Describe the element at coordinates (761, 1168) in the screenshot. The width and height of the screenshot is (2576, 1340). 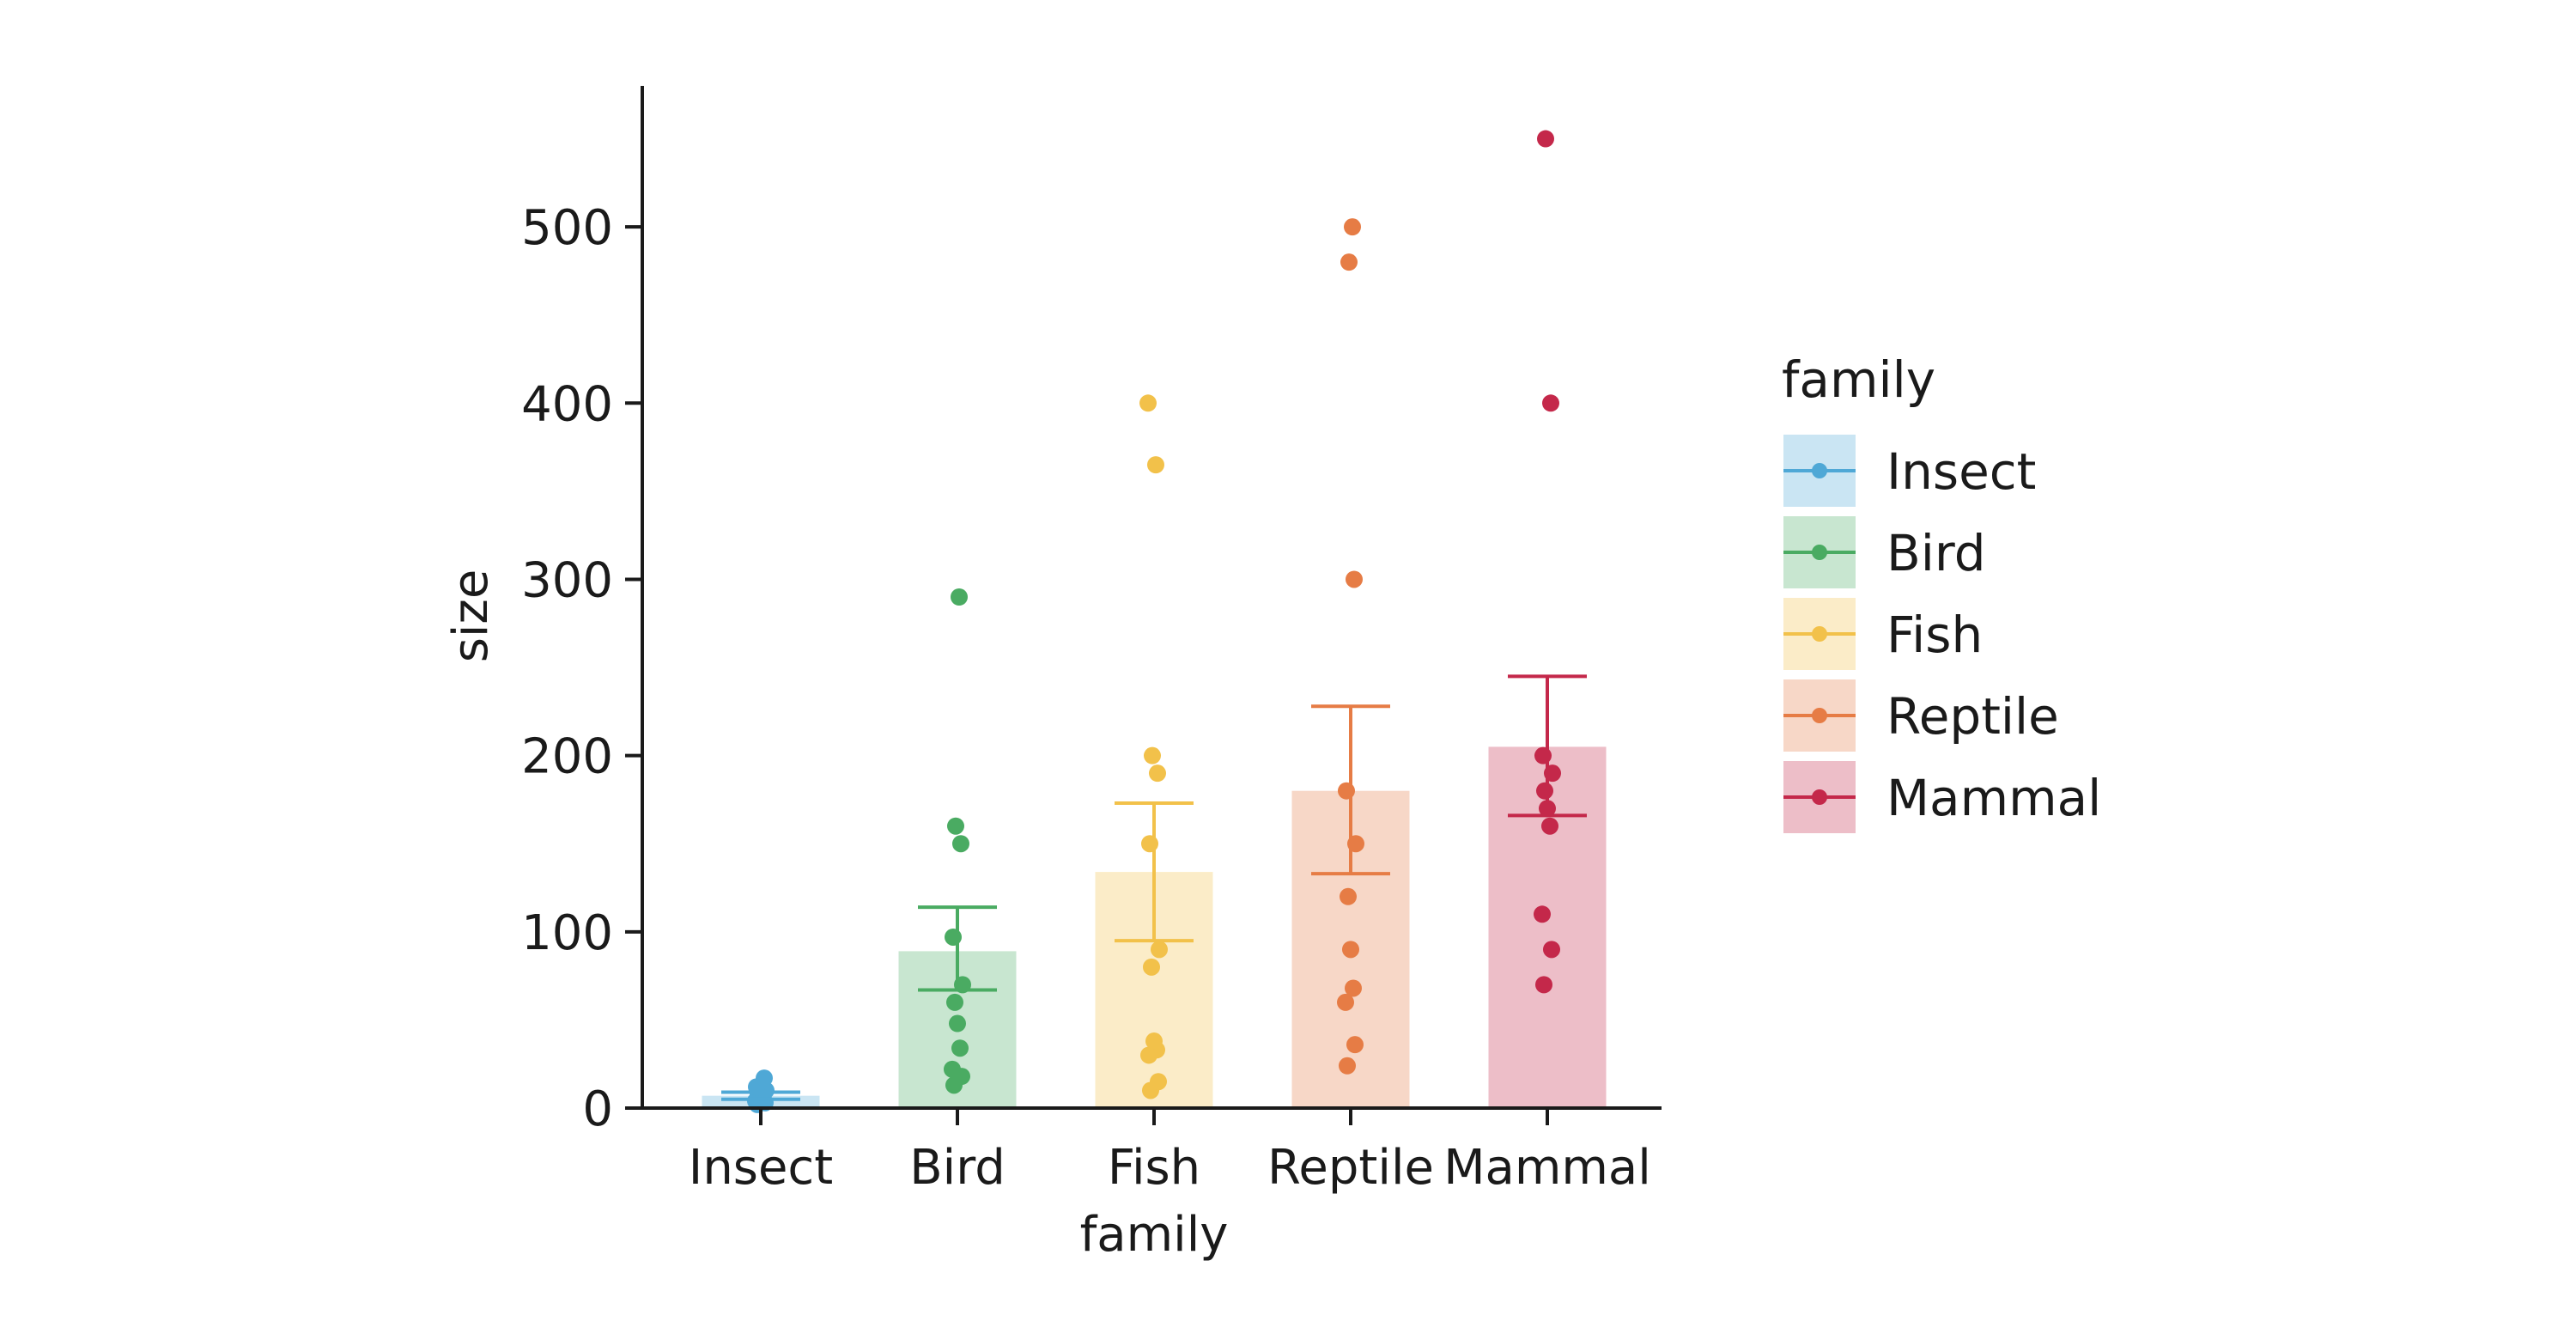
I see `x-tick-label: Insect` at that location.